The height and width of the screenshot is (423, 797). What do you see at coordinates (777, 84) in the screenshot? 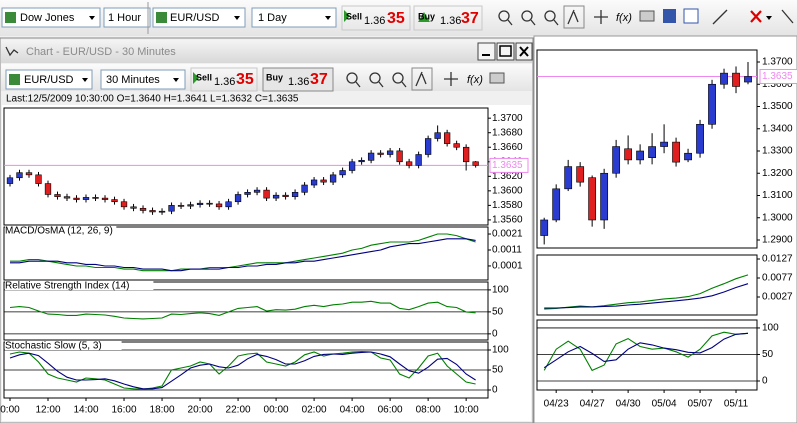
I see `y-tick-label: 1.3600` at bounding box center [777, 84].